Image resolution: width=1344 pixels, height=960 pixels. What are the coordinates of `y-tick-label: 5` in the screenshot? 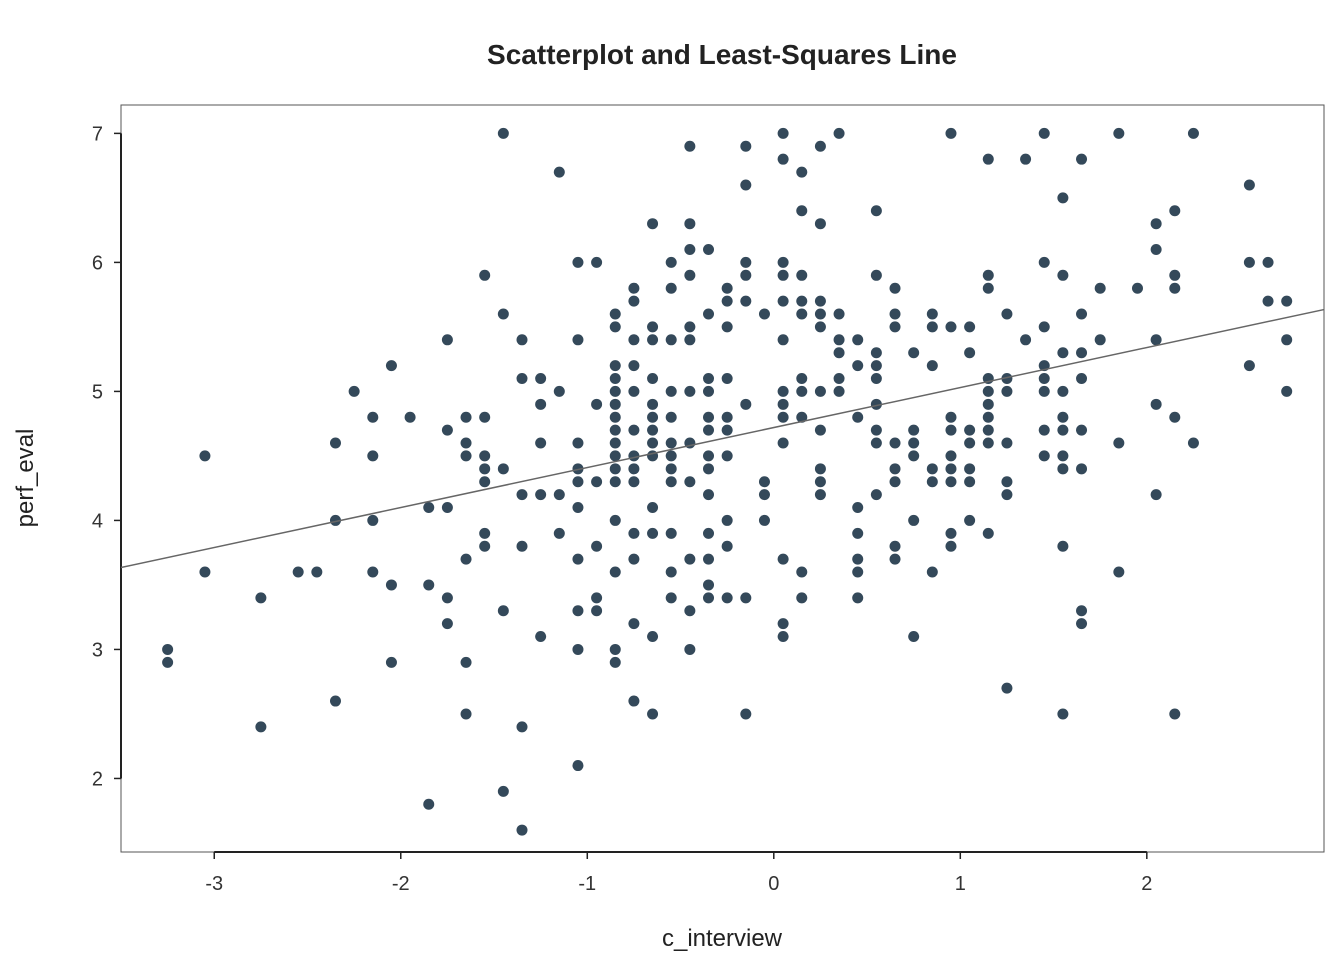 It's located at (97, 392).